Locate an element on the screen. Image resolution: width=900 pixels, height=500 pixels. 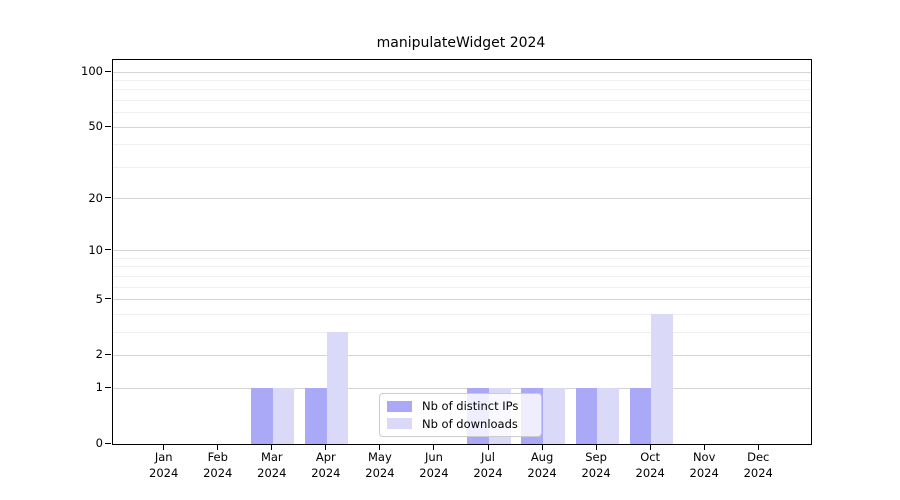
x-tick-label: Dec 2024 is located at coordinates (758, 465).